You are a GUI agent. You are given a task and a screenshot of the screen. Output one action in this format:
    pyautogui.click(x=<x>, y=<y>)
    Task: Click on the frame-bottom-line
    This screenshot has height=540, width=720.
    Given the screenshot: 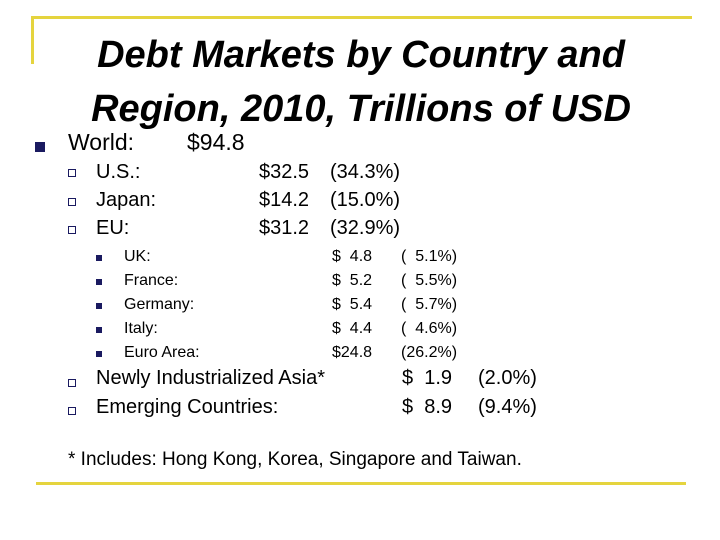 What is the action you would take?
    pyautogui.click(x=361, y=483)
    